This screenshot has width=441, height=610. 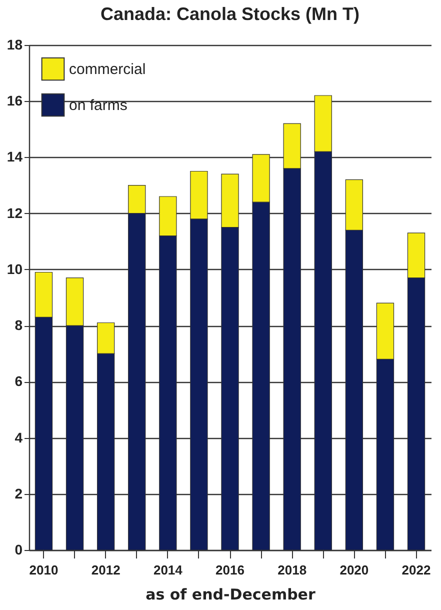 What do you see at coordinates (230, 14) in the screenshot?
I see `chart-title: Canada: Canola Stocks (Mn T)` at bounding box center [230, 14].